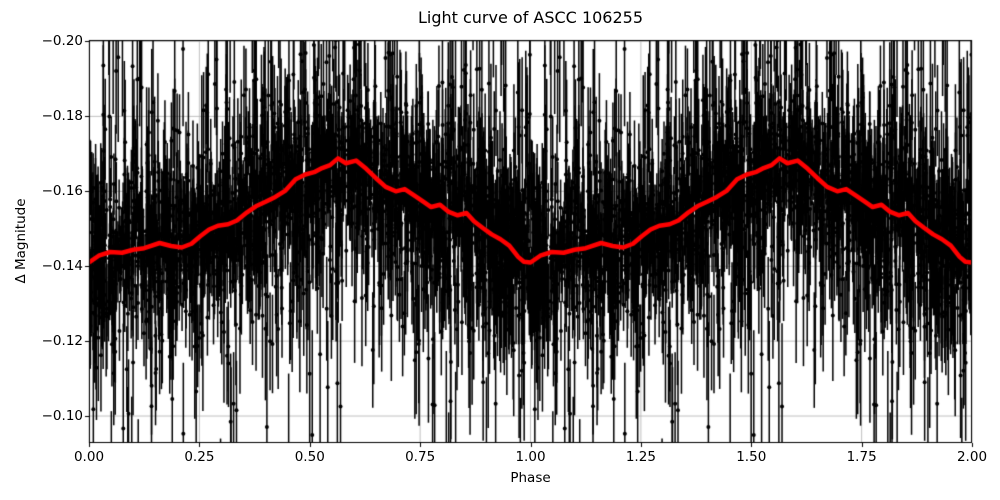 This screenshot has height=500, width=1000. Describe the element at coordinates (861, 457) in the screenshot. I see `x-tick-label: 1.75` at that location.